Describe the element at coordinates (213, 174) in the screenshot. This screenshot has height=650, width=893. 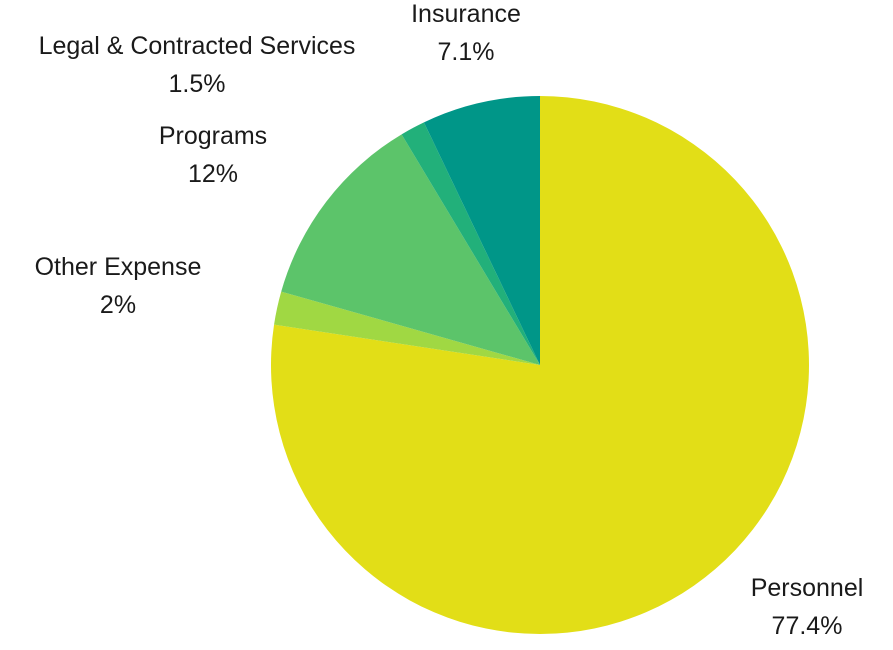
I see `slice-percent-programs: 12%` at that location.